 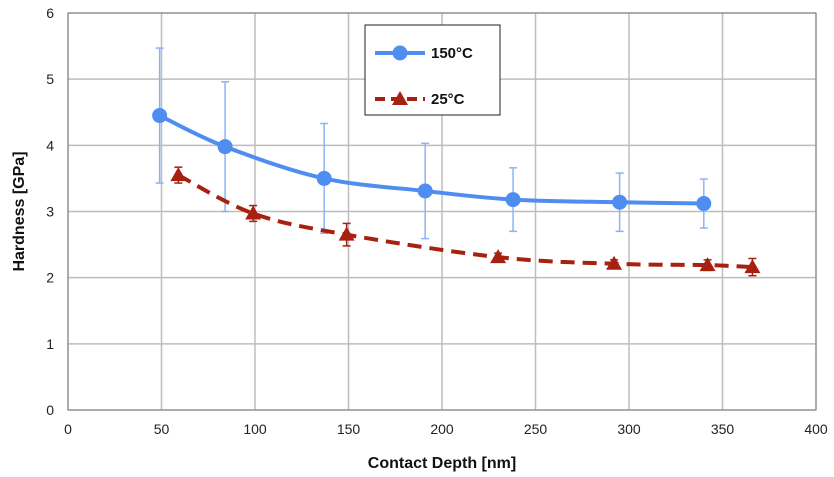 What do you see at coordinates (723, 429) in the screenshot?
I see `x-tick-label-350: 350` at bounding box center [723, 429].